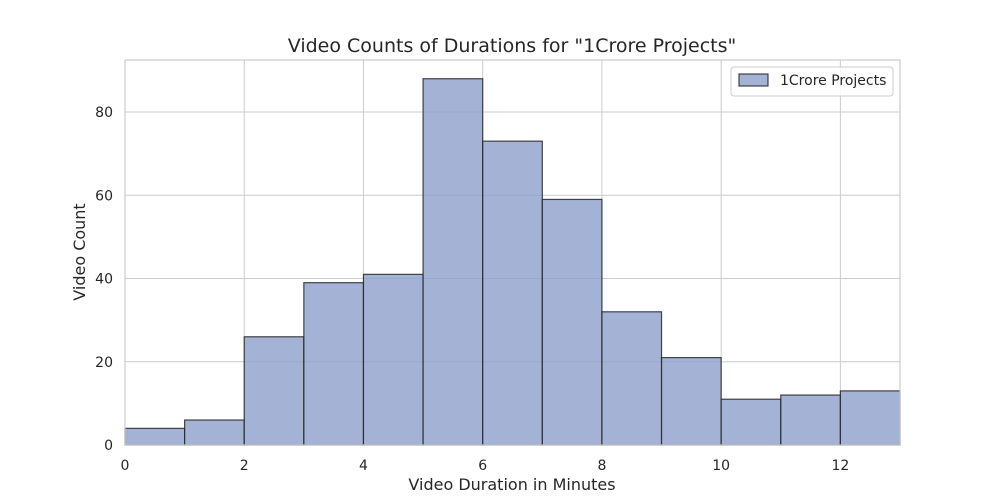  I want to click on y-tick-label: 20, so click(104, 363).